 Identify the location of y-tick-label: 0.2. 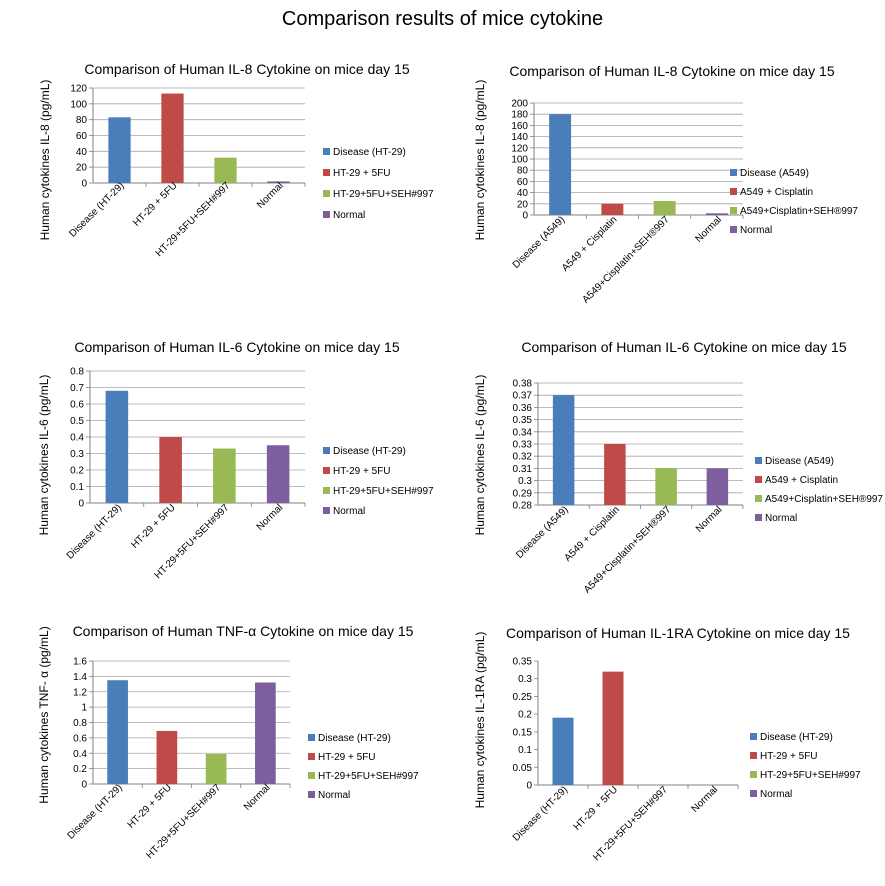
(525, 715).